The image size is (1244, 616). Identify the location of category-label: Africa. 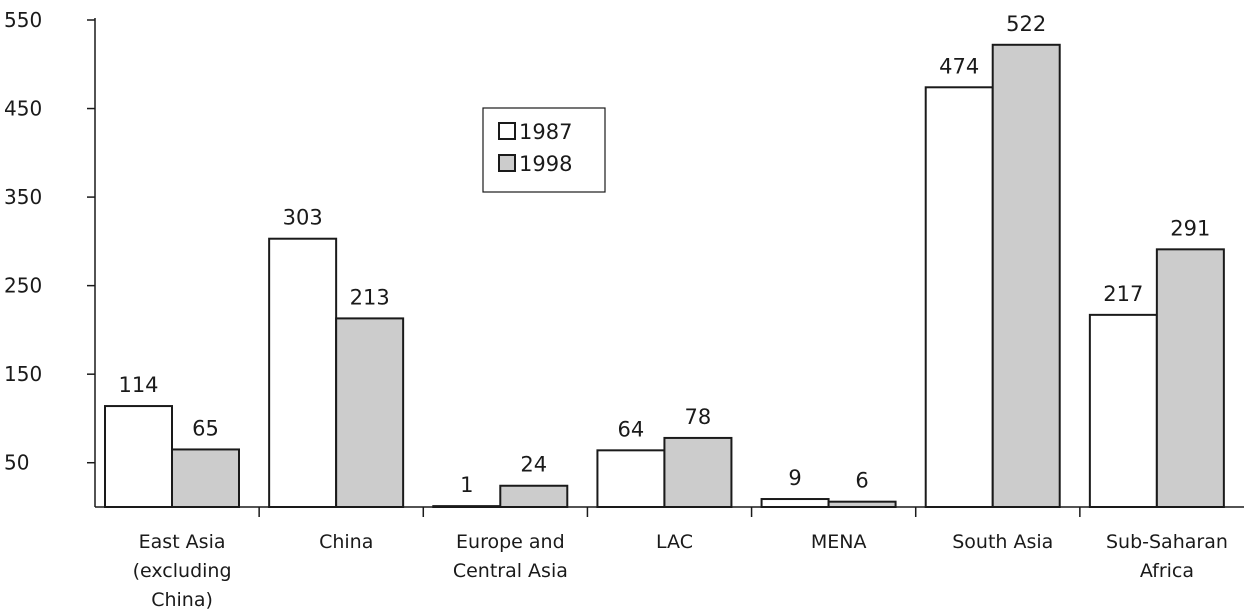
(1167, 571).